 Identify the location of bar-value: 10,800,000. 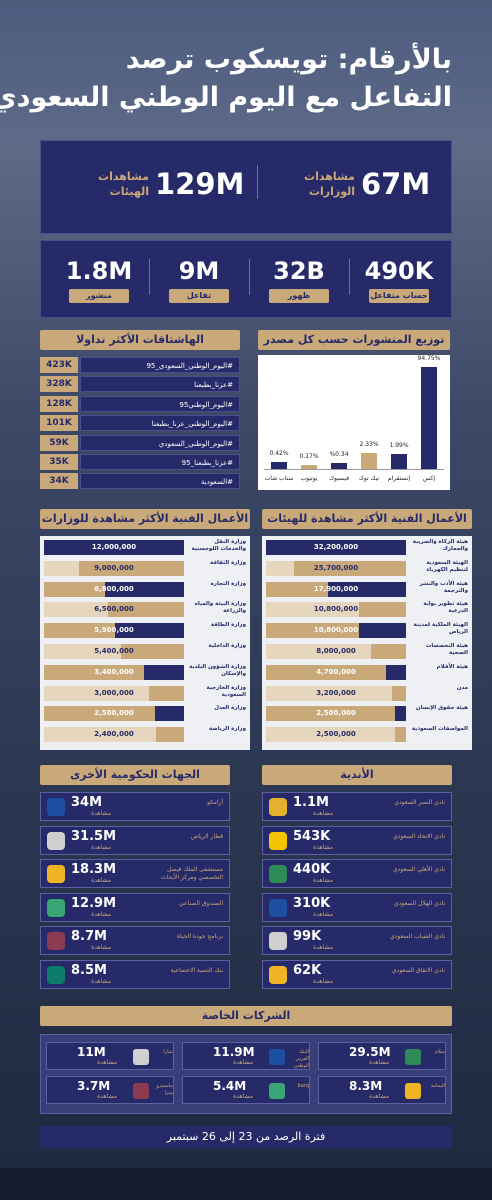
(336, 609).